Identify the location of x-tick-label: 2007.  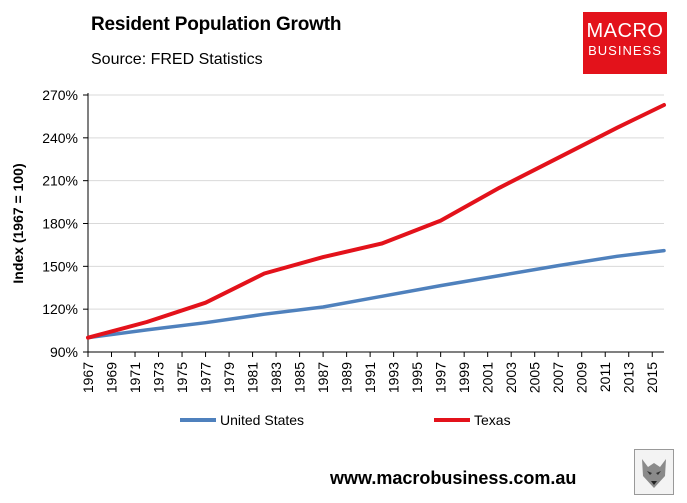
(558, 377).